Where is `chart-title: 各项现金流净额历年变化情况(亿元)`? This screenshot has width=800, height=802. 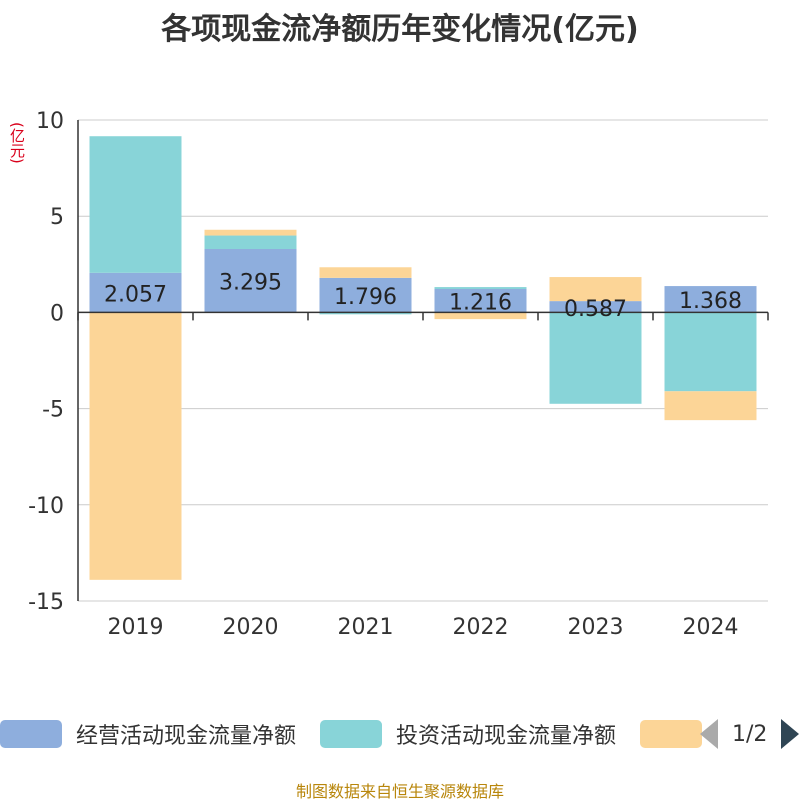 chart-title: 各项现金流净额历年变化情况(亿元) is located at coordinates (400, 29).